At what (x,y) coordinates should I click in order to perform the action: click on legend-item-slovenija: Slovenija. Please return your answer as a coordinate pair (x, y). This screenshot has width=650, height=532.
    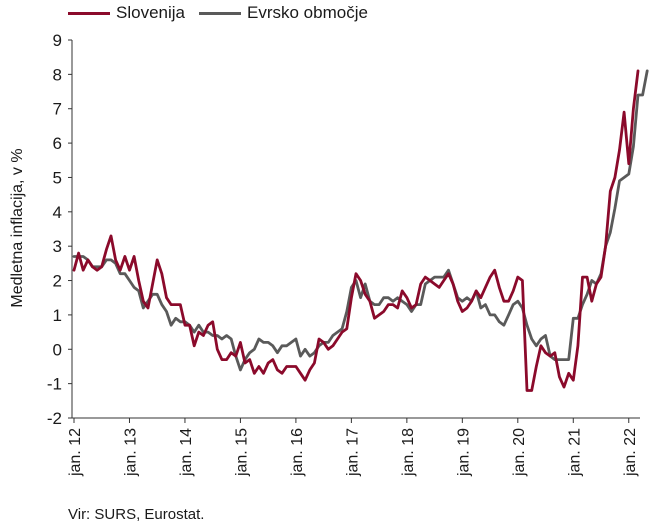
    Looking at the image, I should click on (126, 13).